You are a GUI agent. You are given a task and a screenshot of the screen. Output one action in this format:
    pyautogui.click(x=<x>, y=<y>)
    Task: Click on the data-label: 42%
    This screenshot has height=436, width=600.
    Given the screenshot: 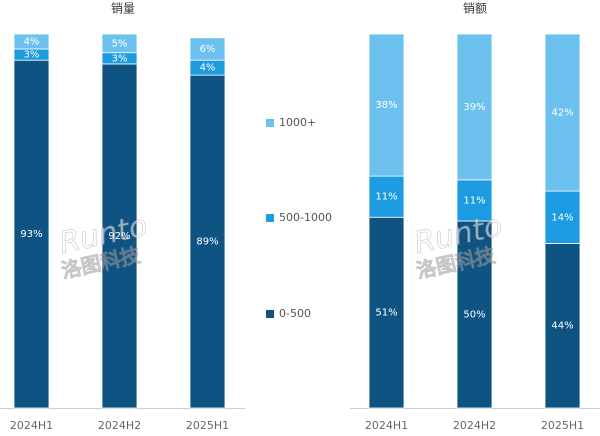 What is the action you would take?
    pyautogui.click(x=562, y=113)
    